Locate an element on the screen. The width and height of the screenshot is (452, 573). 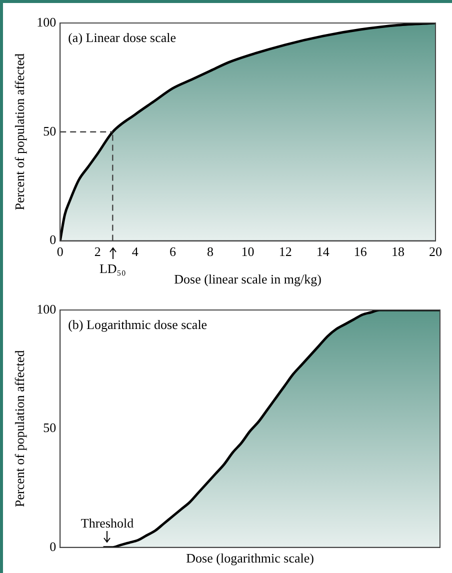
x-tick-label: 2 is located at coordinates (97, 252).